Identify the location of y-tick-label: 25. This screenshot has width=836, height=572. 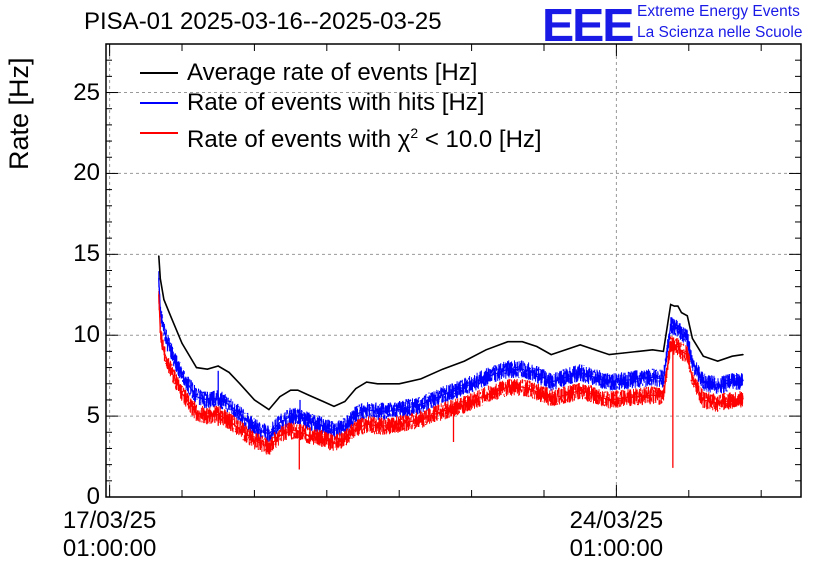
(86, 92).